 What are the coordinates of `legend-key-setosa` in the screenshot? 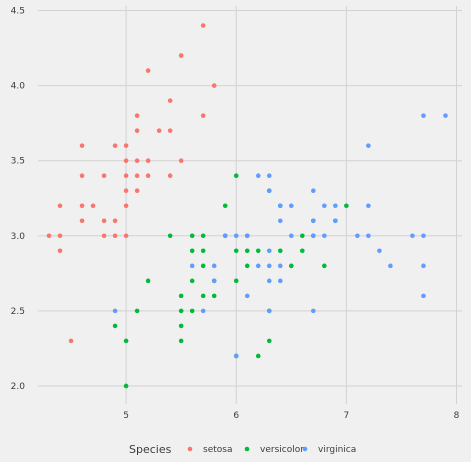 It's located at (190, 449).